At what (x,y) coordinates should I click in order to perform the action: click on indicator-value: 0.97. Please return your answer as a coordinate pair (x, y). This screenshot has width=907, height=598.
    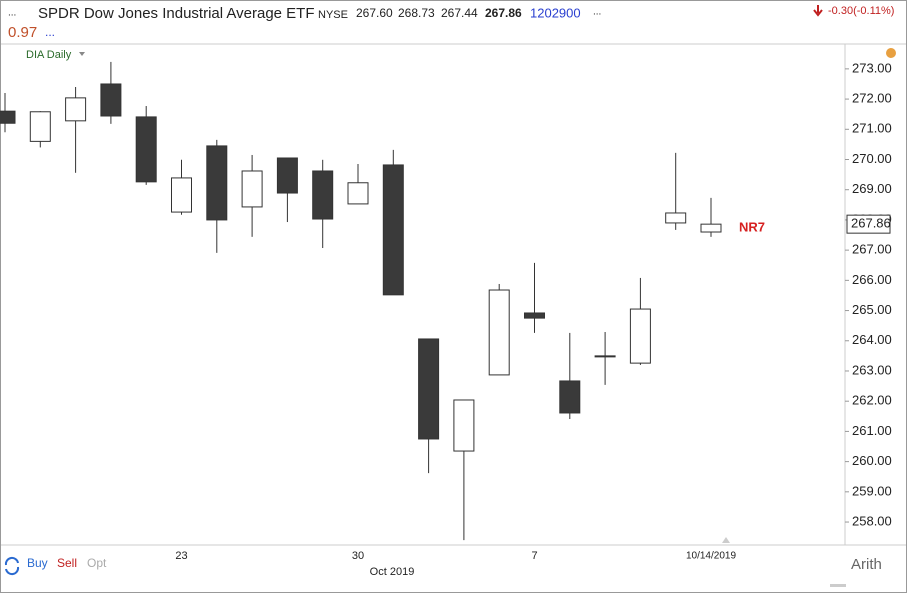
    Looking at the image, I should click on (22, 32).